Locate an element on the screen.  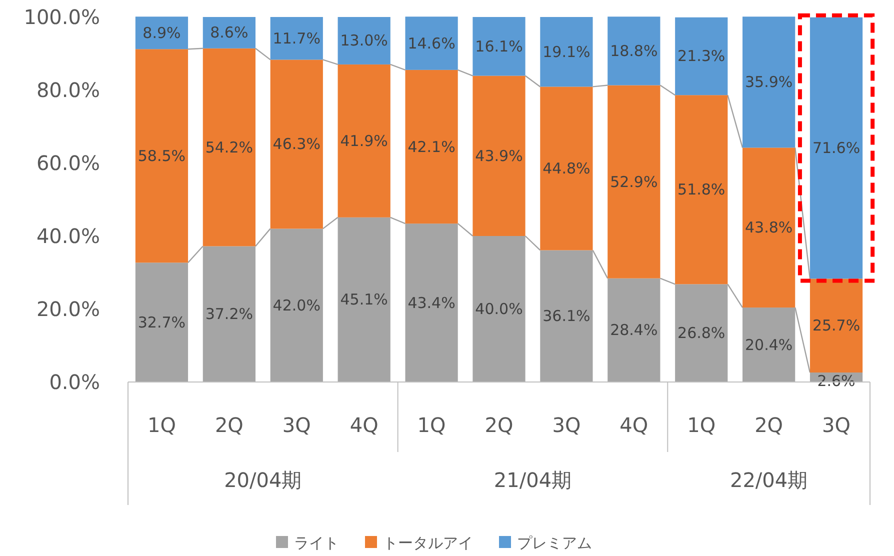
data-label: 35.9% is located at coordinates (768, 82).